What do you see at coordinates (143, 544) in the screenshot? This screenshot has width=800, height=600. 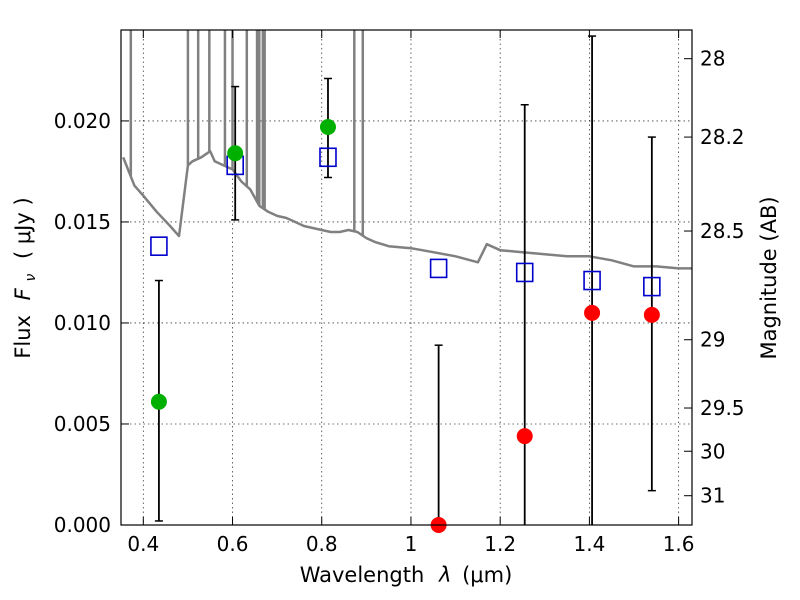 I see `x-tick-label: 0.4` at bounding box center [143, 544].